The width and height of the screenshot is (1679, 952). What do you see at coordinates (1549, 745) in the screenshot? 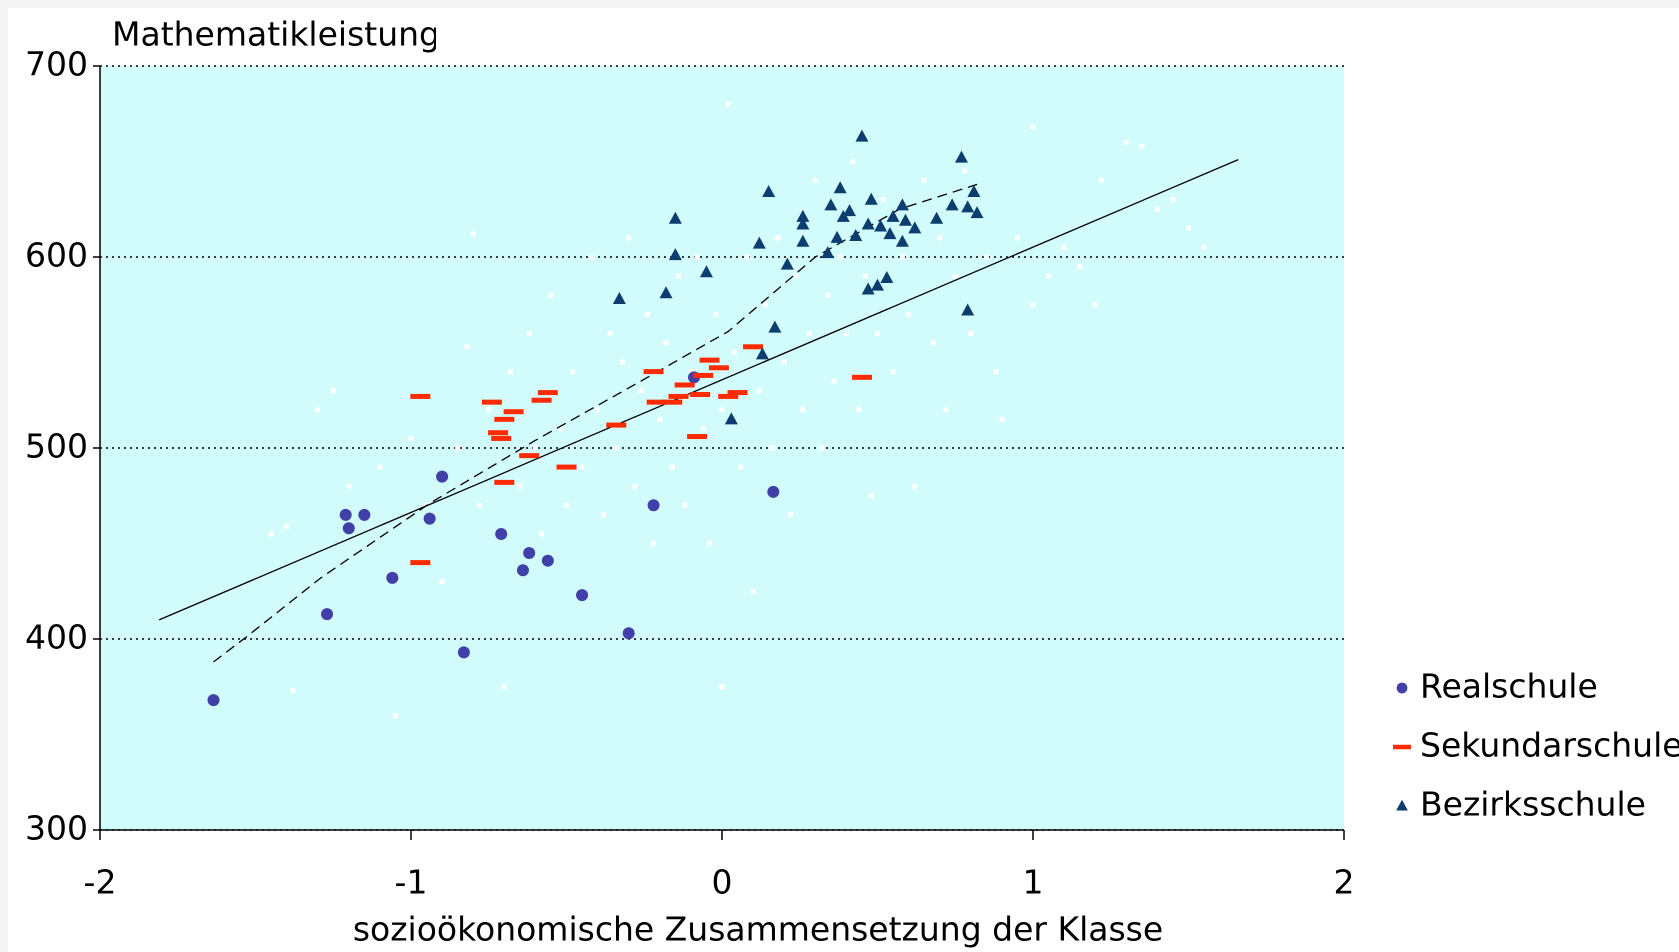
I see `legend-label: Sekundarschule` at bounding box center [1549, 745].